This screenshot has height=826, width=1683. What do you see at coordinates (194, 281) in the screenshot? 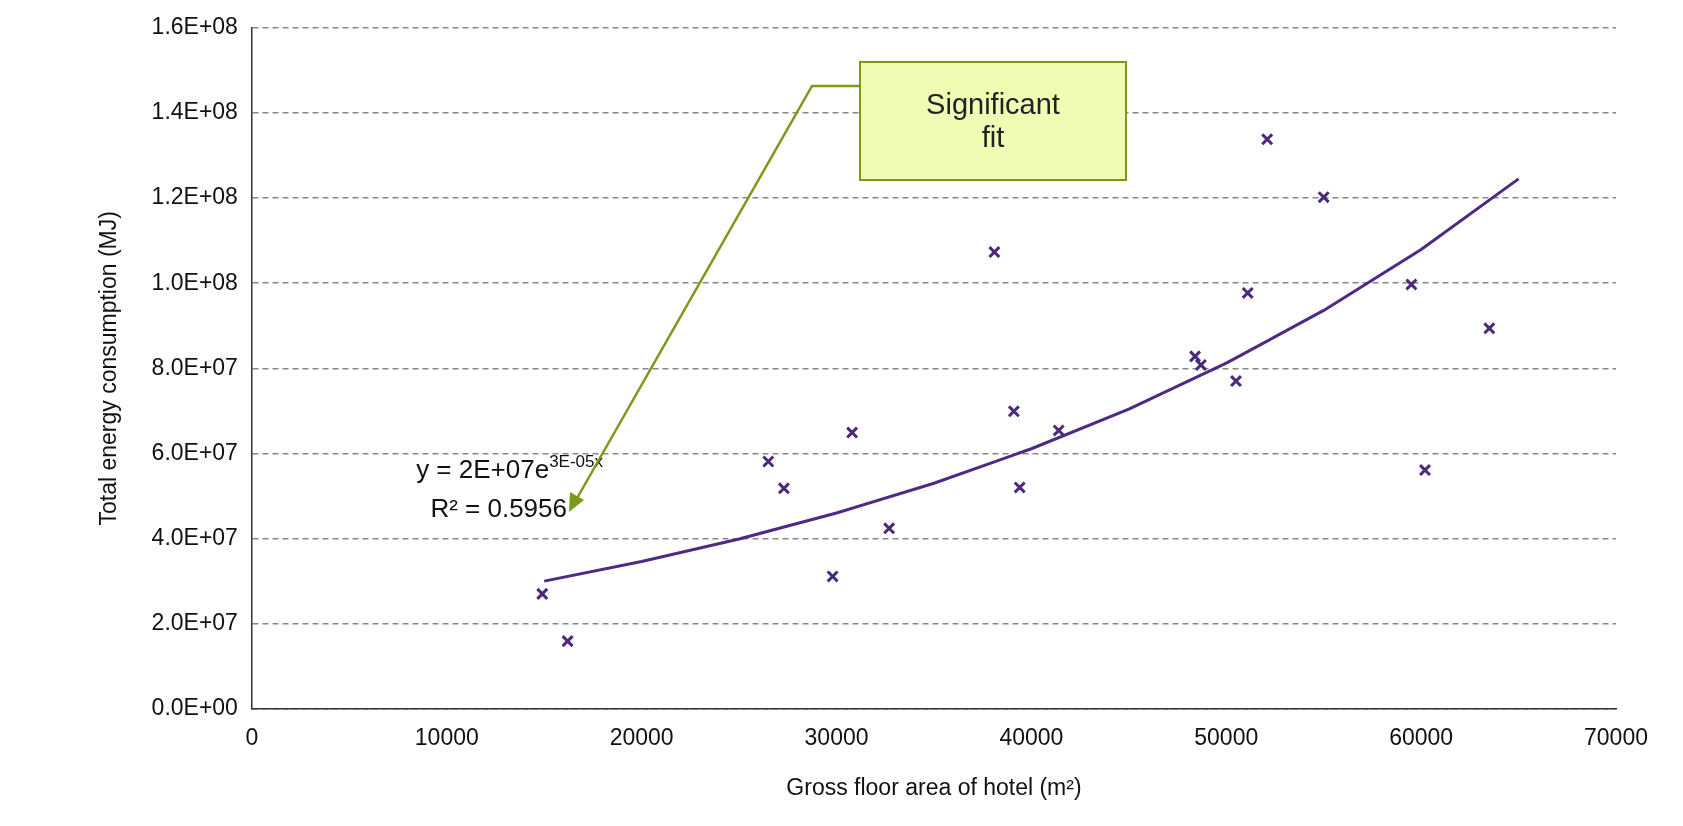
I see `y-tick-label: 1.0E+08` at bounding box center [194, 281].